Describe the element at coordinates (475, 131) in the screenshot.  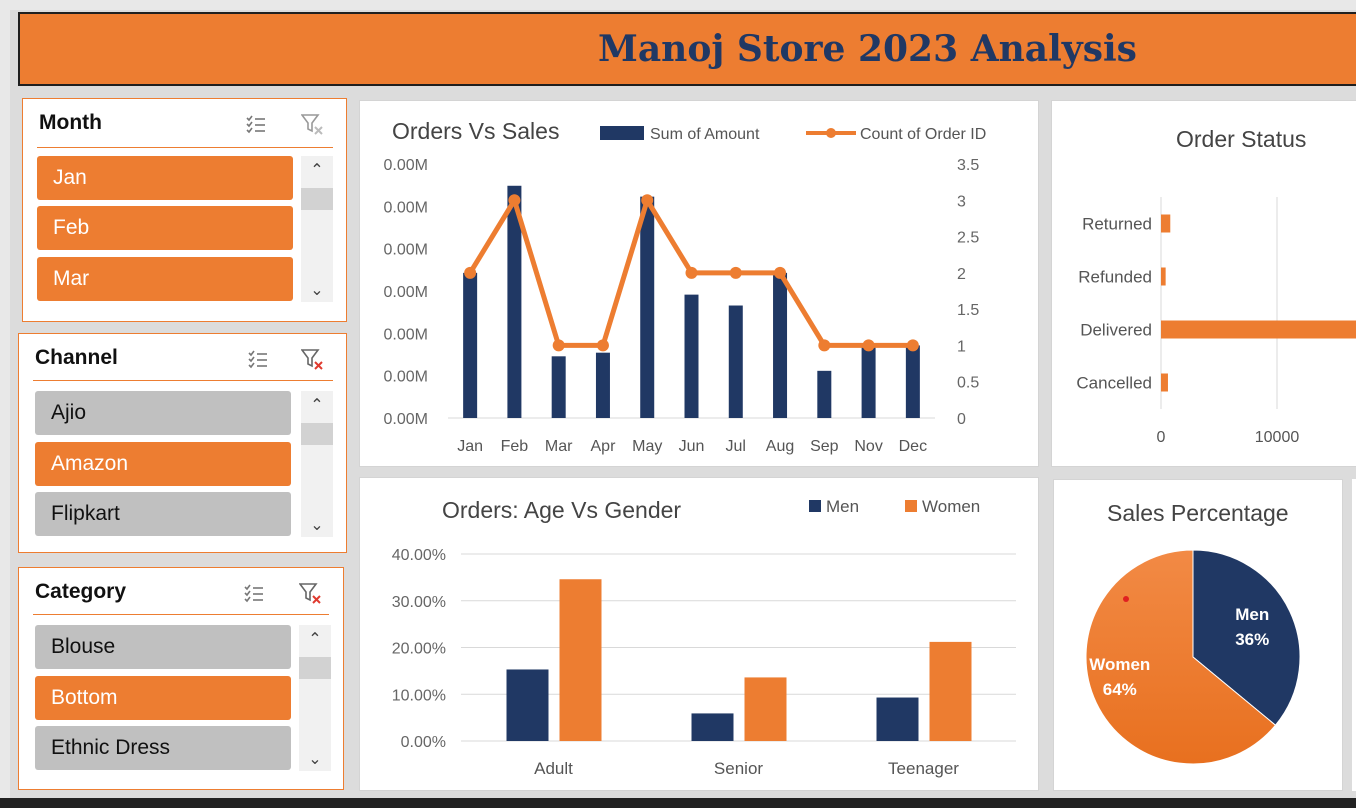
I see `chart-title: Orders Vs Sales` at that location.